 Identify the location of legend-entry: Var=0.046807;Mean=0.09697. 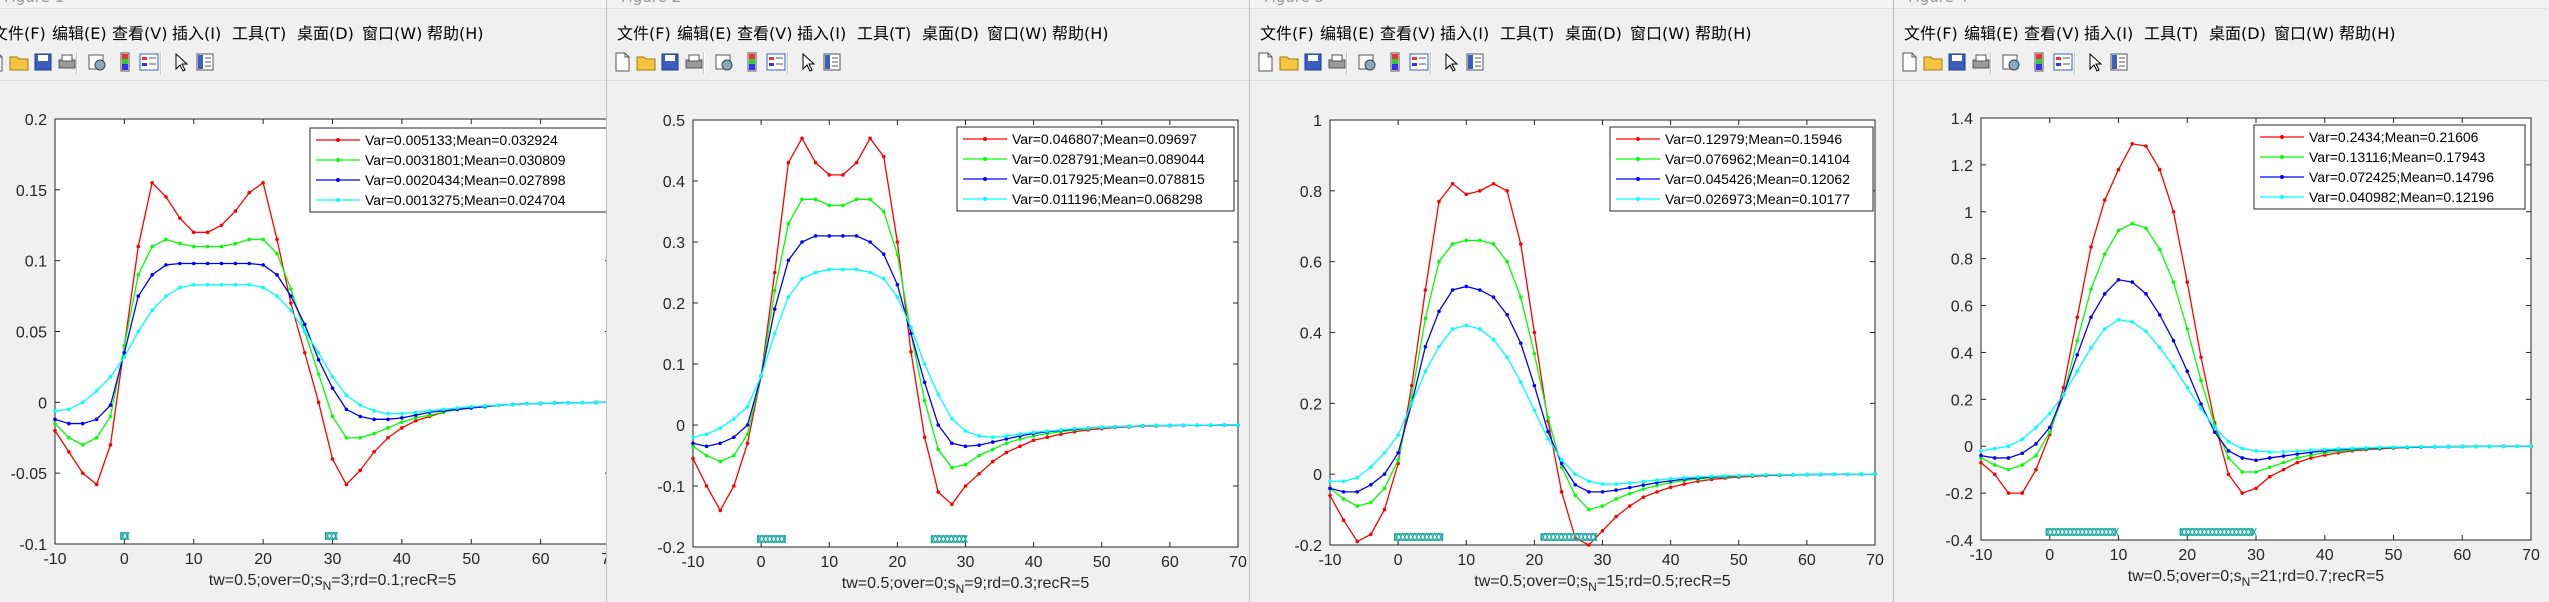
(1104, 139).